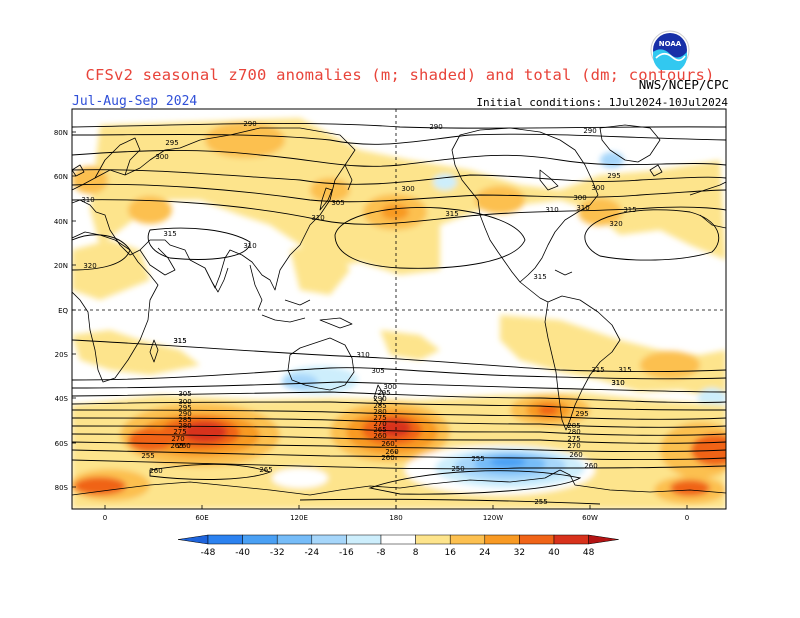 This screenshot has height=618, width=800. Describe the element at coordinates (590, 518) in the screenshot. I see `lon-label: 60W` at that location.